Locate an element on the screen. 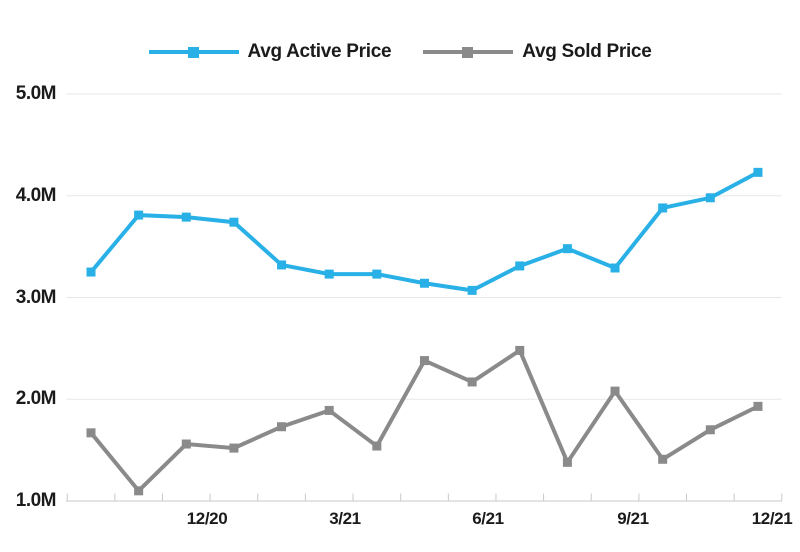 Image resolution: width=800 pixels, height=552 pixels. legend-line-swatch-sold is located at coordinates (468, 52).